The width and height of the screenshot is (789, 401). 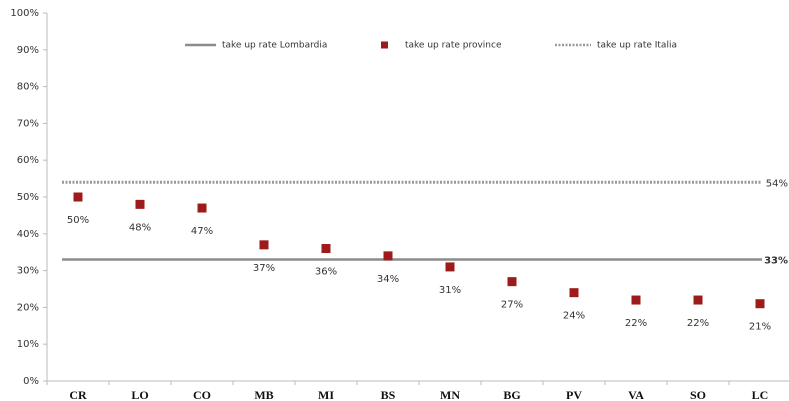 What do you see at coordinates (511, 394) in the screenshot?
I see `x-tick-label: BG` at bounding box center [511, 394].